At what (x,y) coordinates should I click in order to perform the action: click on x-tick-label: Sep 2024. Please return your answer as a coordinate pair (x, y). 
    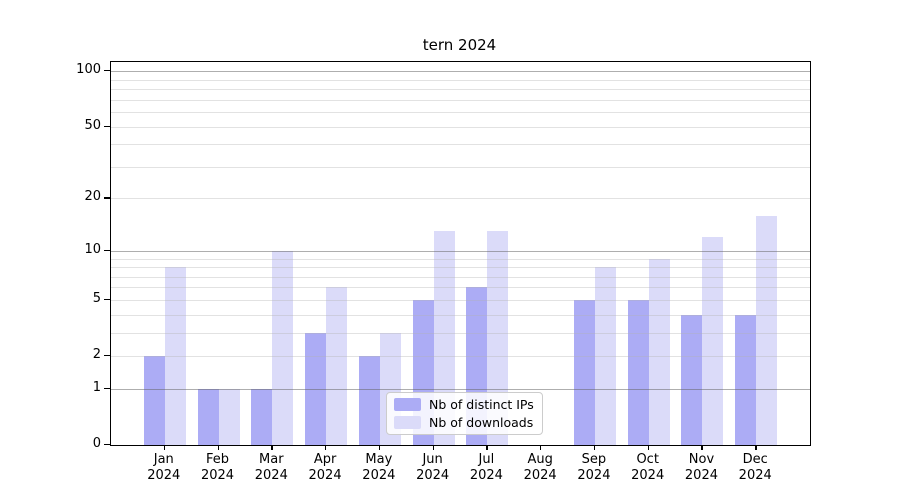
    Looking at the image, I should click on (594, 468).